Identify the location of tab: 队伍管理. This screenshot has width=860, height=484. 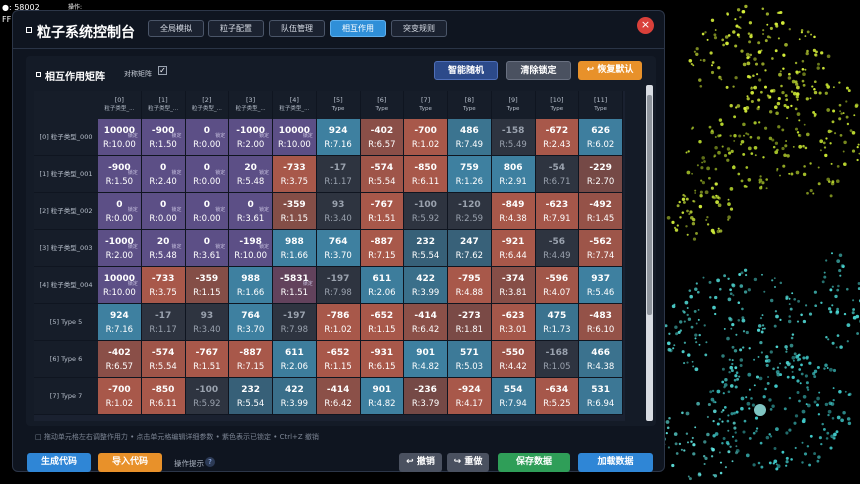
(297, 28).